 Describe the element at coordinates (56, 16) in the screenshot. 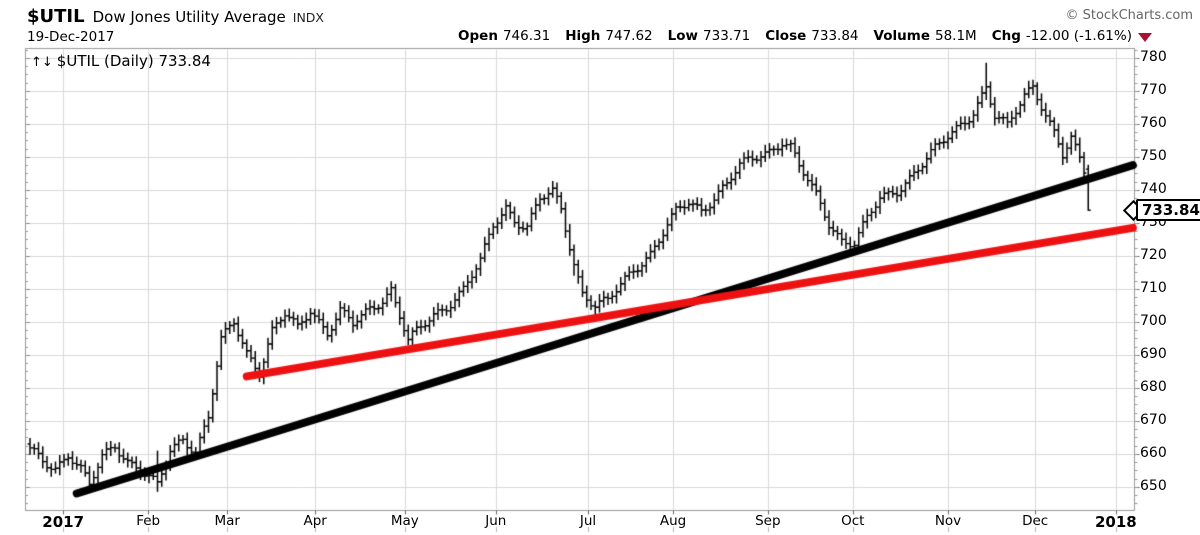

I see `symbol-label: $UTIL` at that location.